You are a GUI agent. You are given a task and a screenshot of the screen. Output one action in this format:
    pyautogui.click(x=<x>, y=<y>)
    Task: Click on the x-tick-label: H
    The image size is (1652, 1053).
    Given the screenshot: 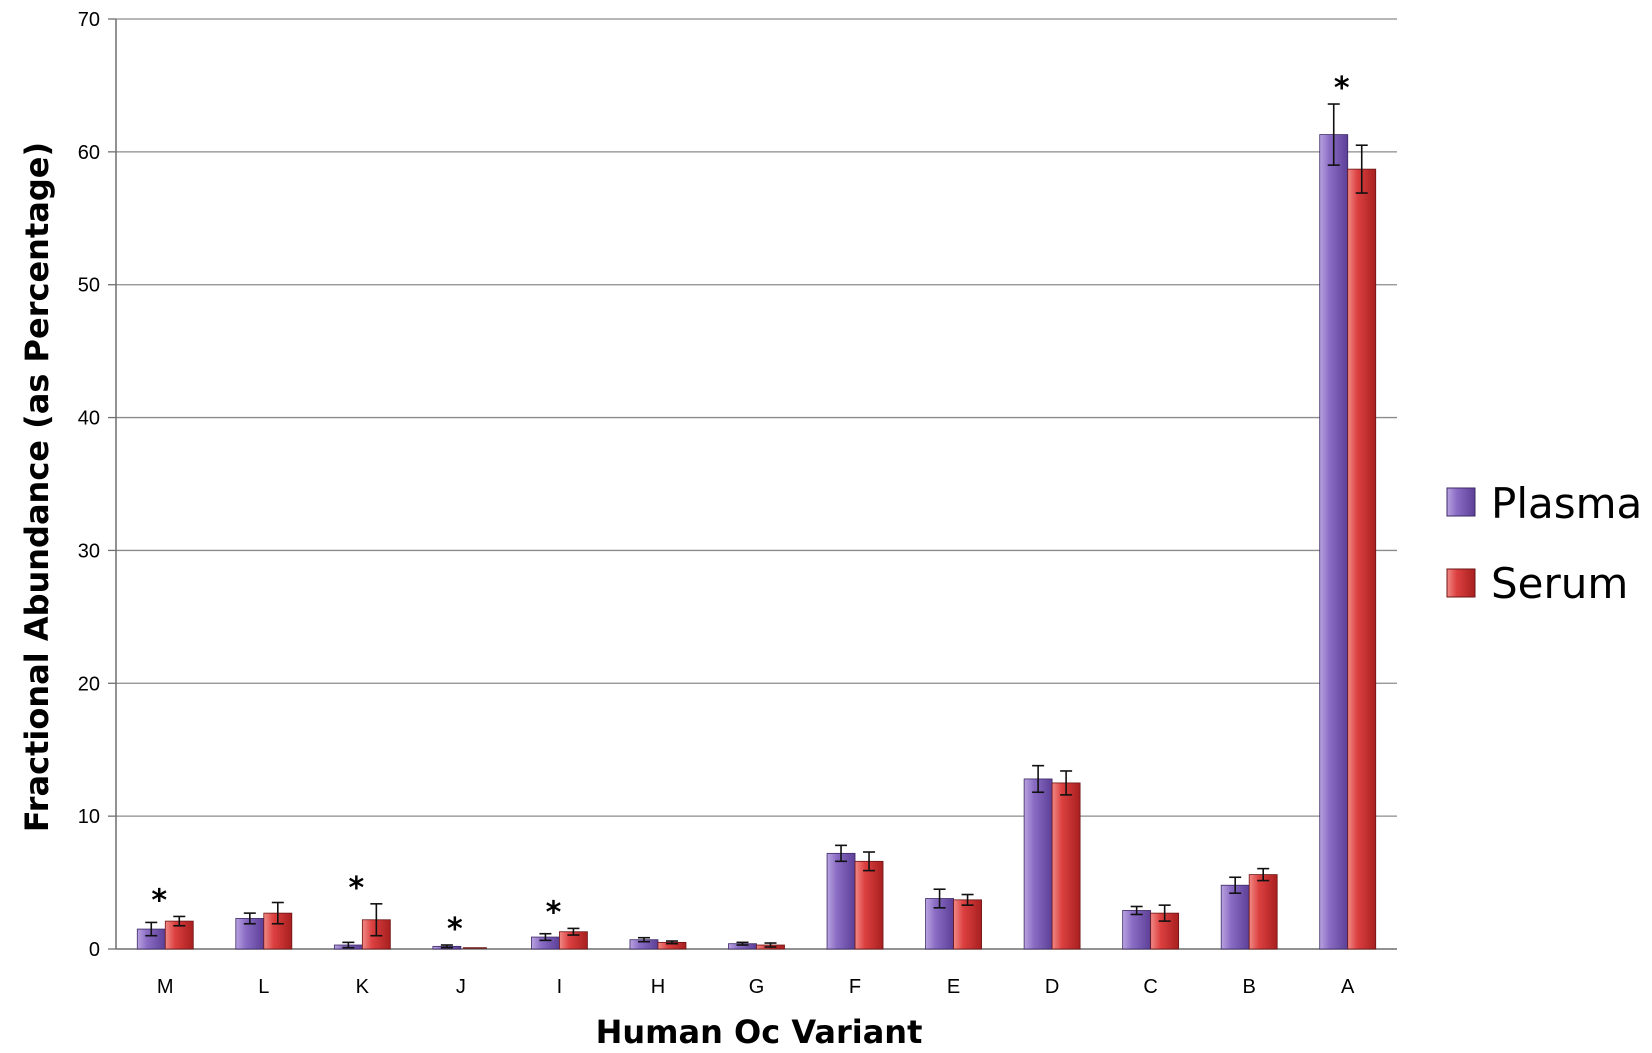 What is the action you would take?
    pyautogui.click(x=658, y=987)
    